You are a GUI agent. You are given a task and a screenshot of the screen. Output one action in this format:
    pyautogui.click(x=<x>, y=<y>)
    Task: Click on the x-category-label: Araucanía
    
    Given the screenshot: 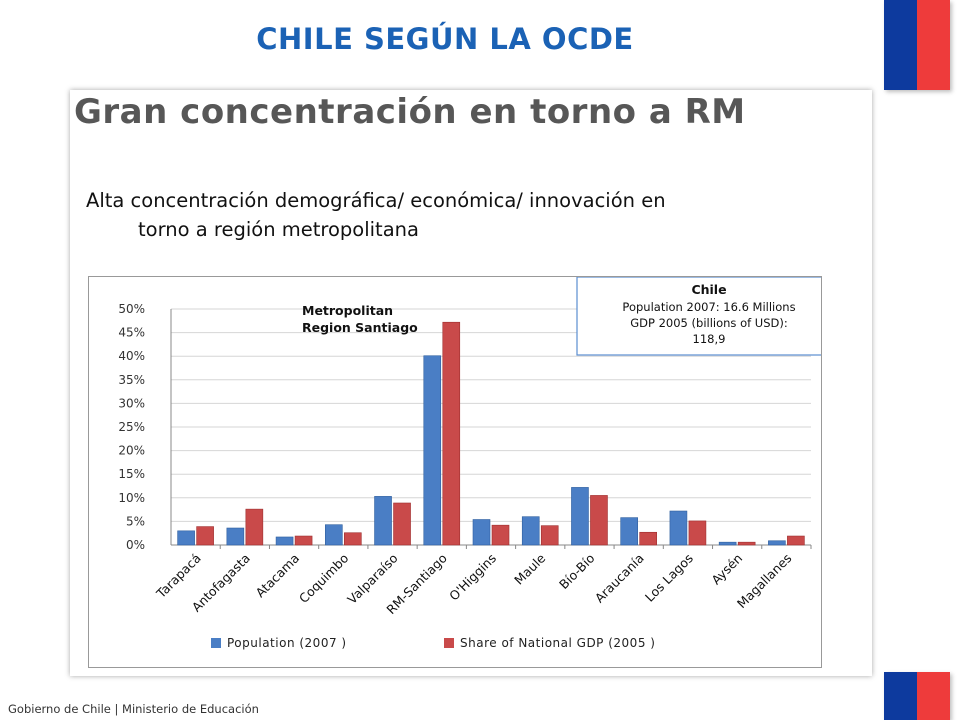 What is the action you would take?
    pyautogui.click(x=619, y=578)
    